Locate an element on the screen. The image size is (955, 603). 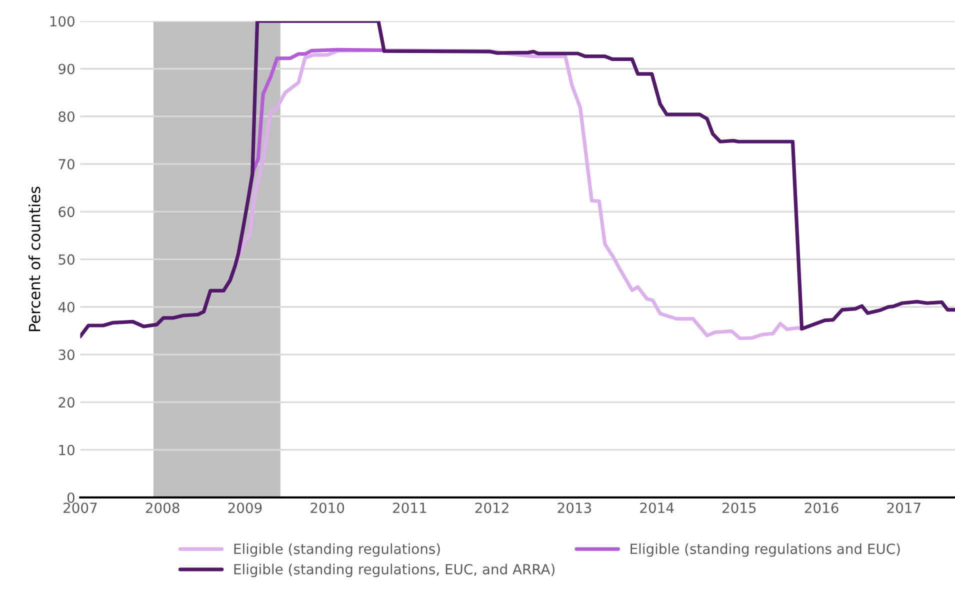
y-tick-label: 70 is located at coordinates (66, 164).